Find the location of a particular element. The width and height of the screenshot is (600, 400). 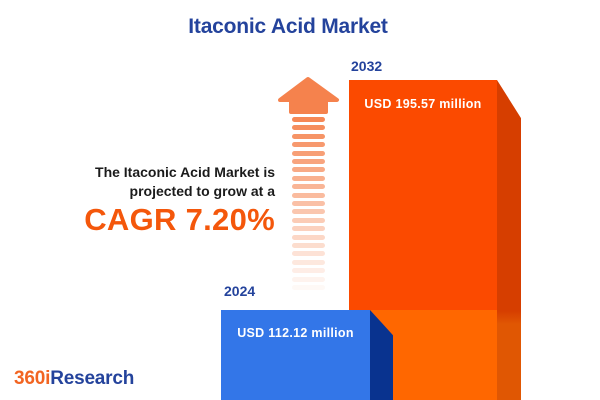

logo-360i: 360i is located at coordinates (32, 378).